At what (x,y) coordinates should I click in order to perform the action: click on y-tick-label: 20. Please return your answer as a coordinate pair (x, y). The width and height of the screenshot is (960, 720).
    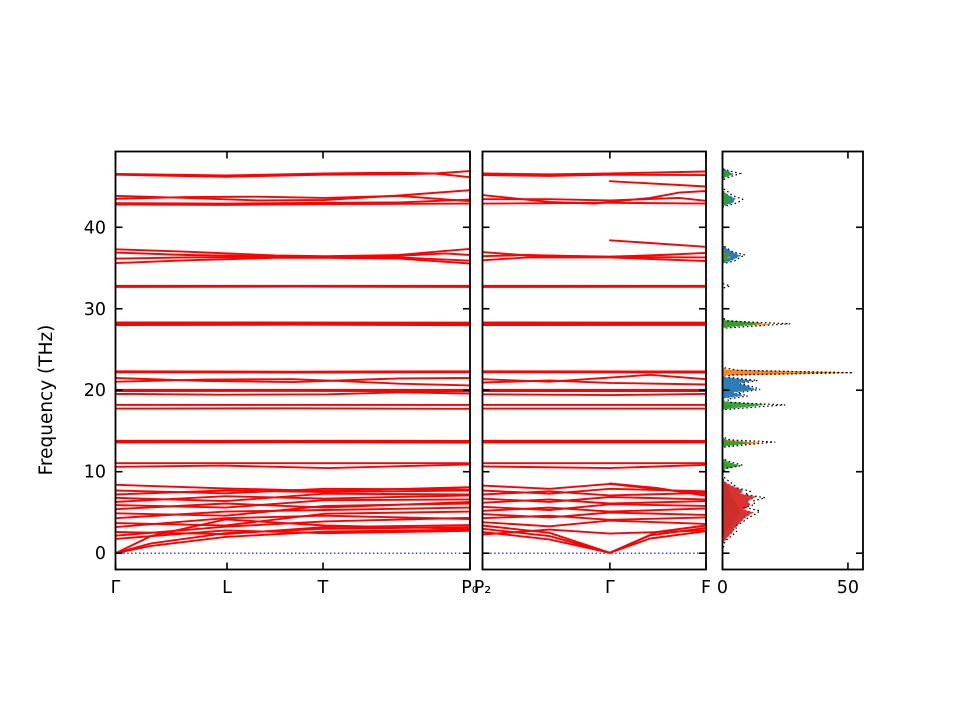
    Looking at the image, I should click on (95, 391).